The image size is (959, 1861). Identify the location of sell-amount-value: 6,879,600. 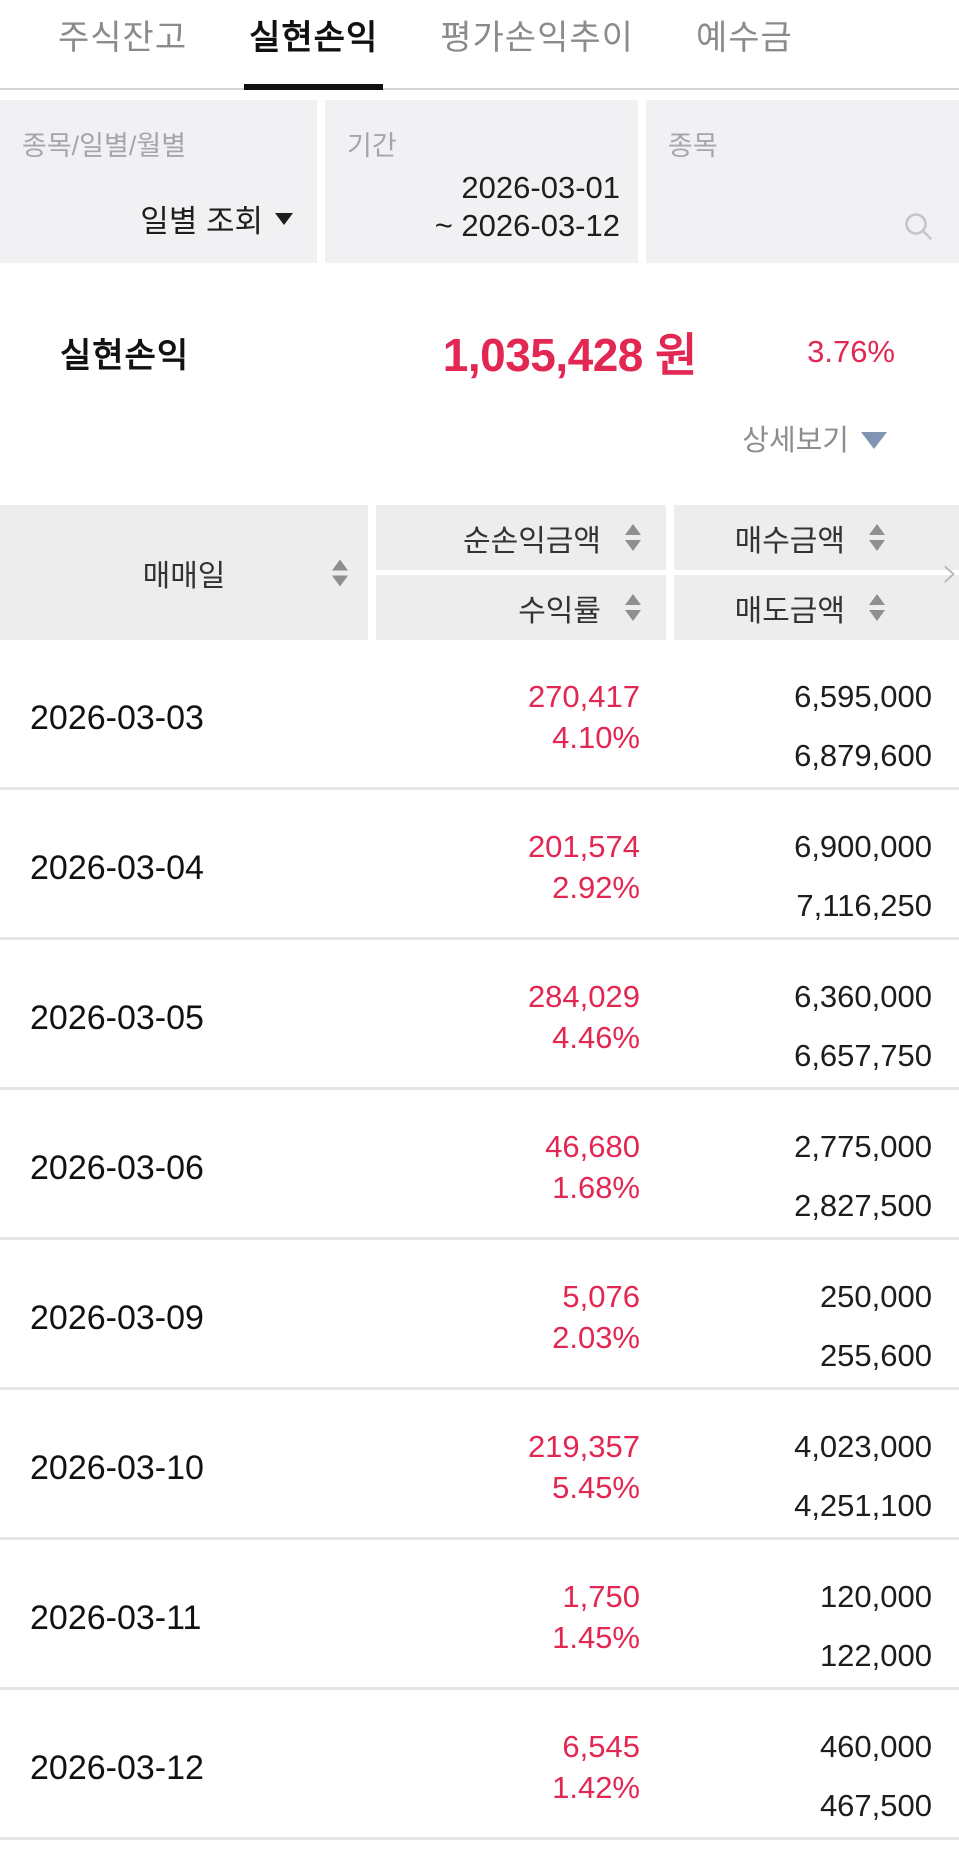
(863, 755).